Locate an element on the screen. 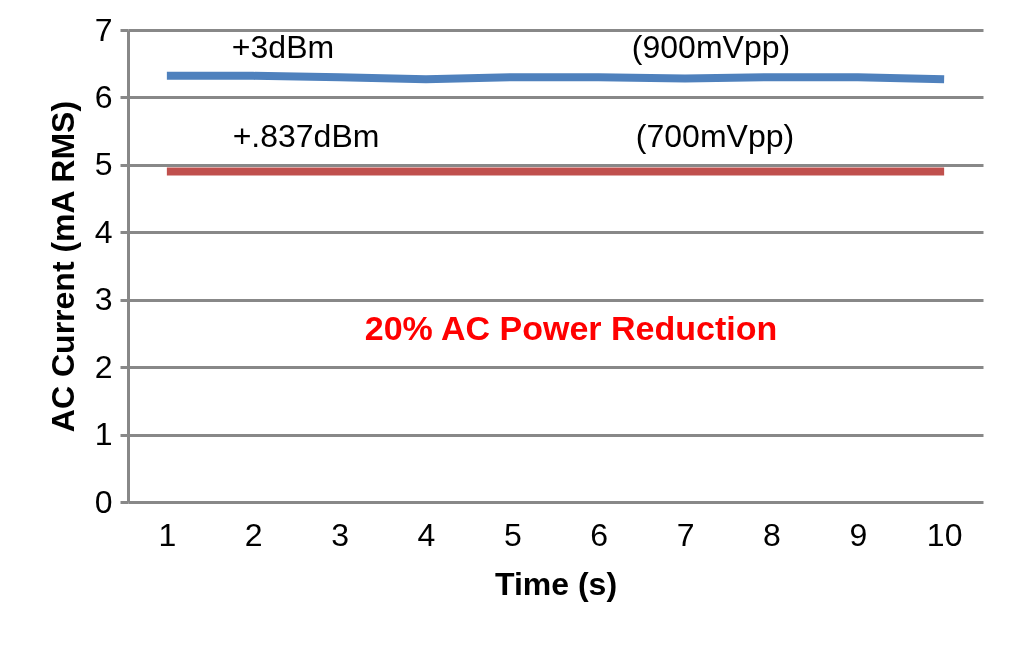  x-tick-label: 8 is located at coordinates (772, 534).